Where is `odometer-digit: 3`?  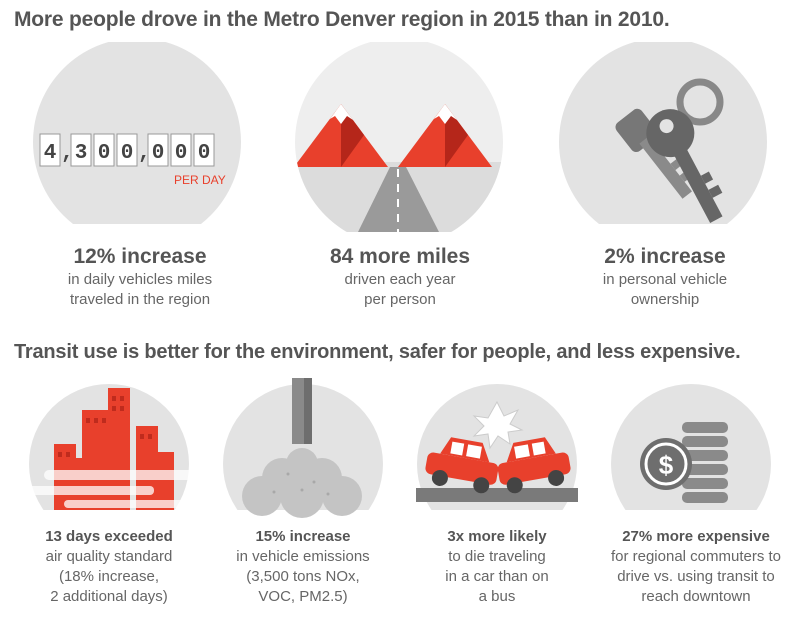
odometer-digit: 3 is located at coordinates (81, 153).